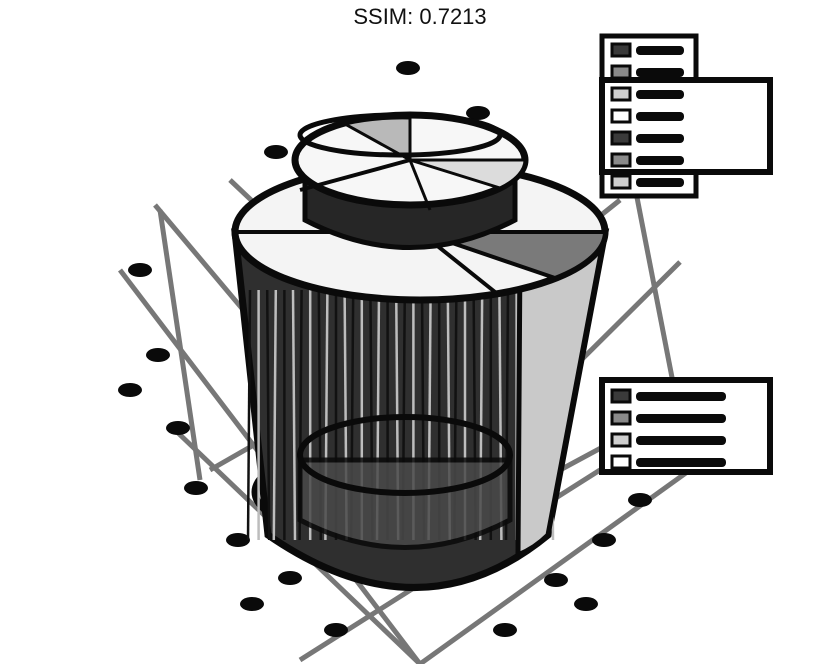 The image size is (840, 664). What do you see at coordinates (410, 180) in the screenshot?
I see `inner-ring` at bounding box center [410, 180].